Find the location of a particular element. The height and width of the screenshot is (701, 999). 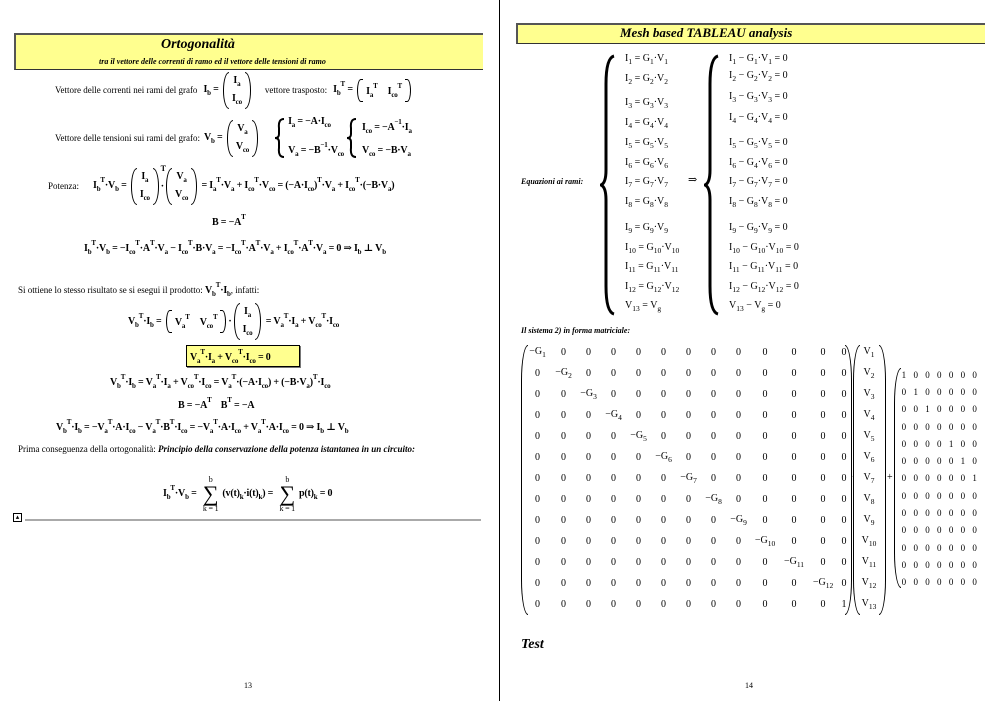

transposed-equation: I_{b}^{T} = I_{a}^{T} I_{co}^{T} is located at coordinates (373, 90).